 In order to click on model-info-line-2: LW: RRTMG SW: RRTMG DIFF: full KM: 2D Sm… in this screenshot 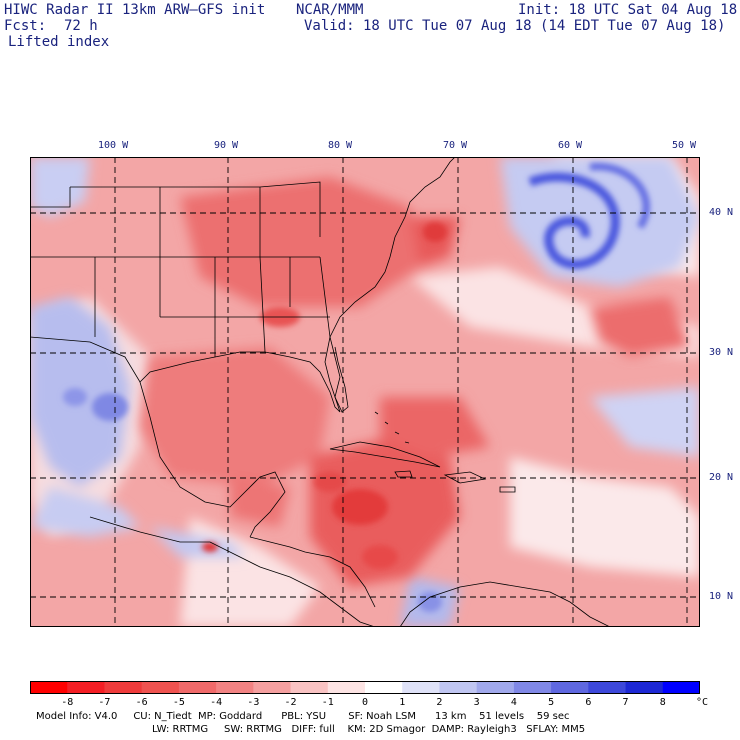, I will do `click(369, 729)`.